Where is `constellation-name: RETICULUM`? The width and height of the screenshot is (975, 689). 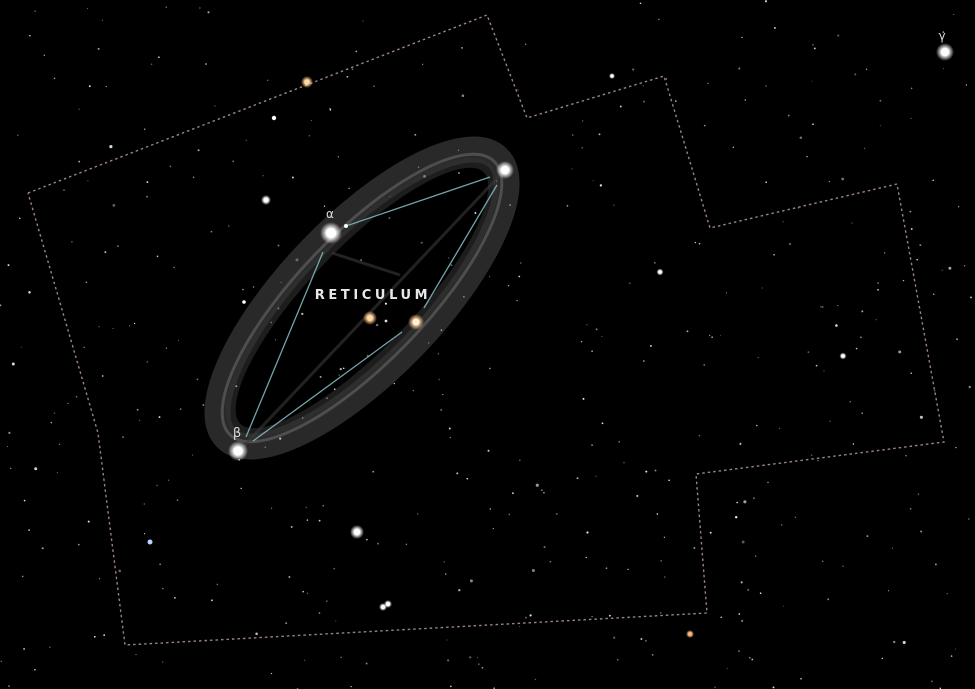 constellation-name: RETICULUM is located at coordinates (373, 295).